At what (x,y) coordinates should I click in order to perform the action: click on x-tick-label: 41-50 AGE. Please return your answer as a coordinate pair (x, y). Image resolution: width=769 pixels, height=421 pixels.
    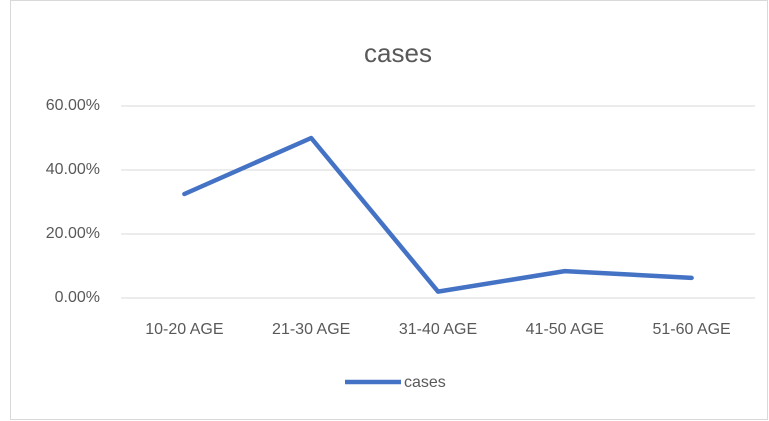
    Looking at the image, I should click on (565, 329).